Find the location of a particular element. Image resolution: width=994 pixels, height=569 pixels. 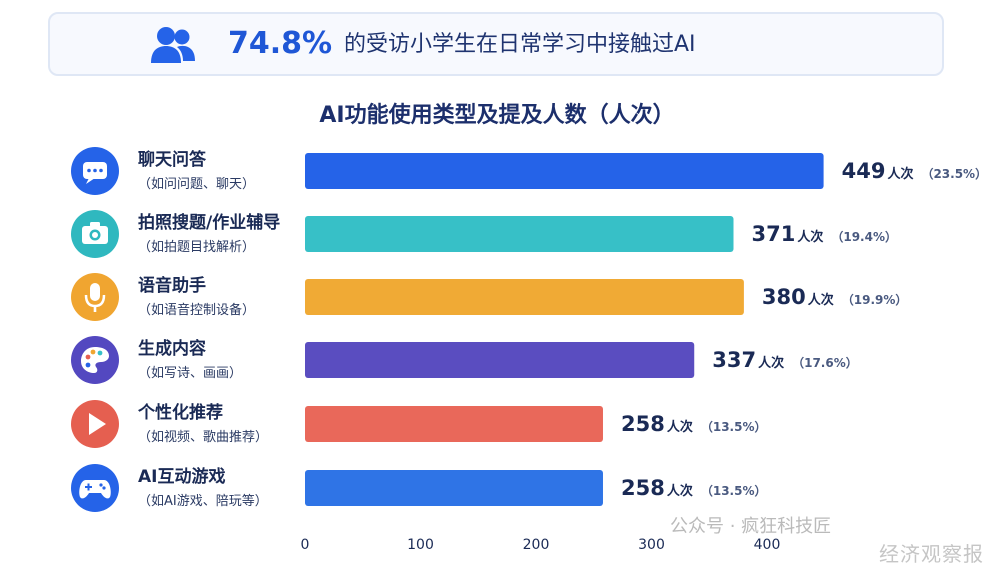

category-label: 生成内容 is located at coordinates (172, 348).